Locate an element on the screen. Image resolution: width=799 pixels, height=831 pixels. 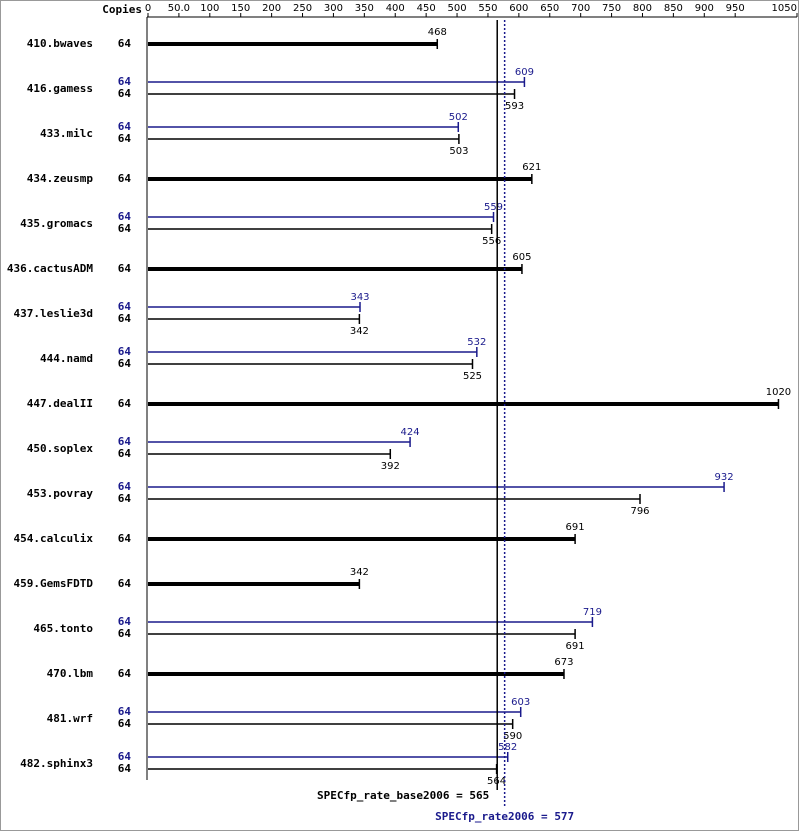
x-tick-label: 700 is located at coordinates (580, 8).